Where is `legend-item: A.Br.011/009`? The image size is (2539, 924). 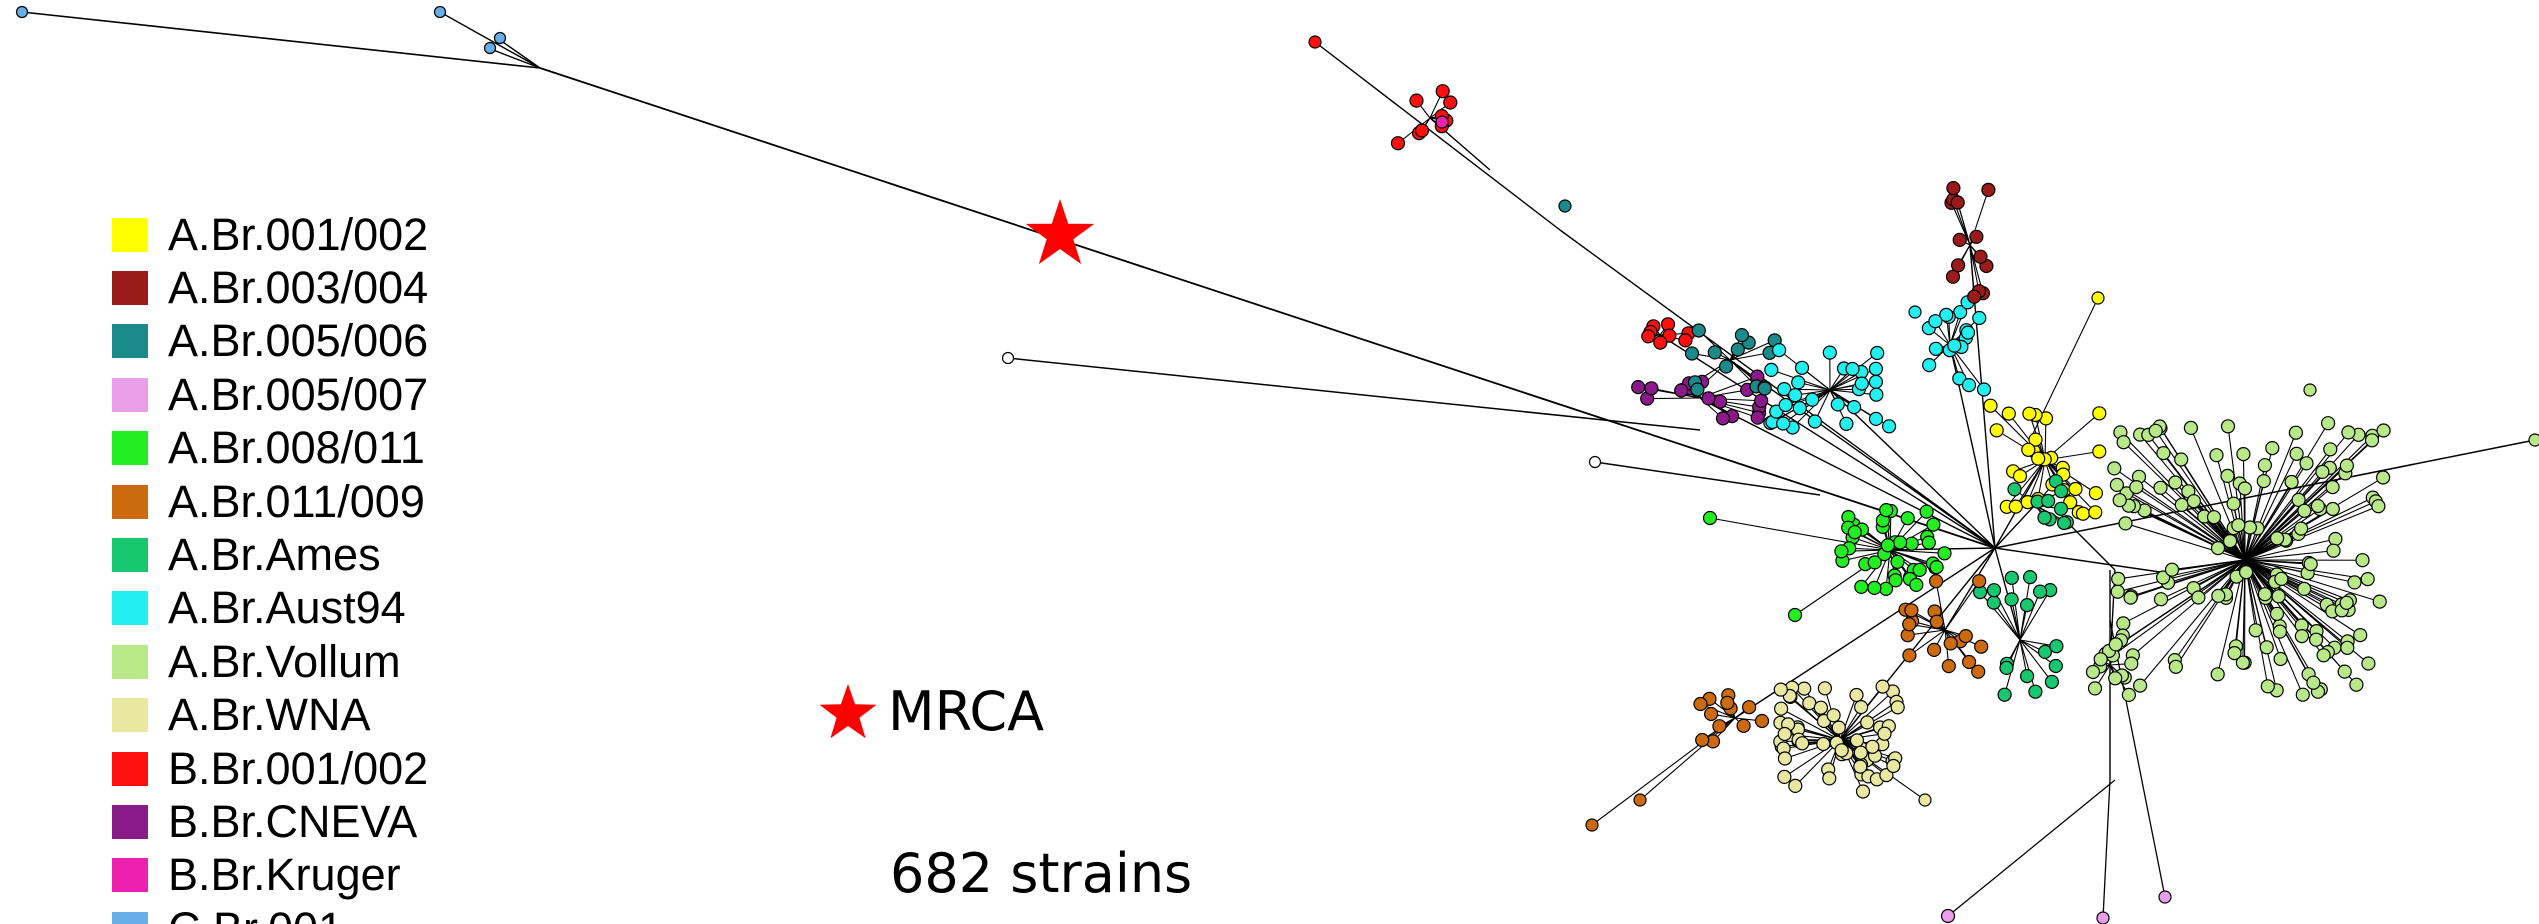
legend-item: A.Br.011/009 is located at coordinates (322, 501).